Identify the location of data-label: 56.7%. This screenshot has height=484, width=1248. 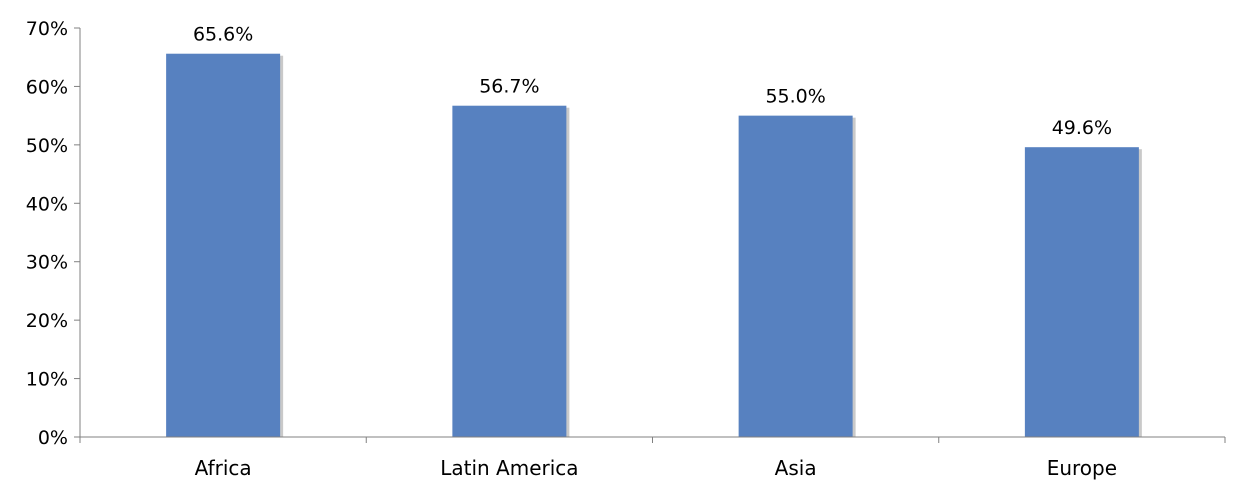
(509, 87).